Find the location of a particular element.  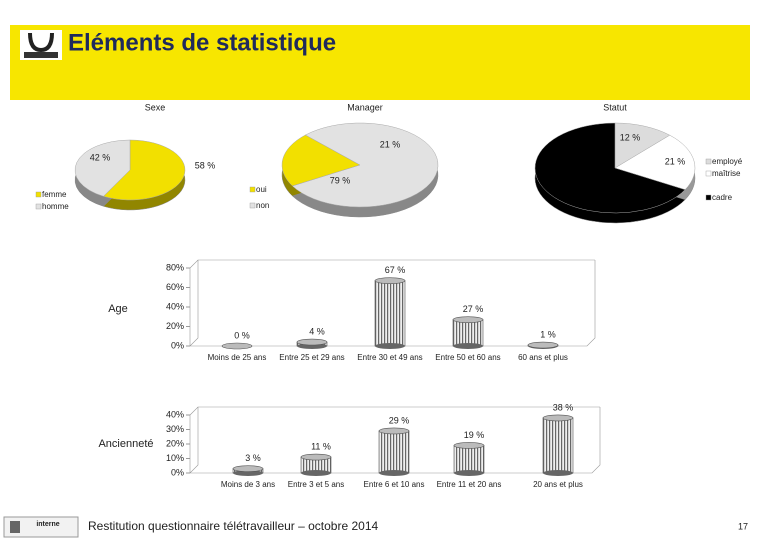

data-label: 42 % is located at coordinates (100, 157).